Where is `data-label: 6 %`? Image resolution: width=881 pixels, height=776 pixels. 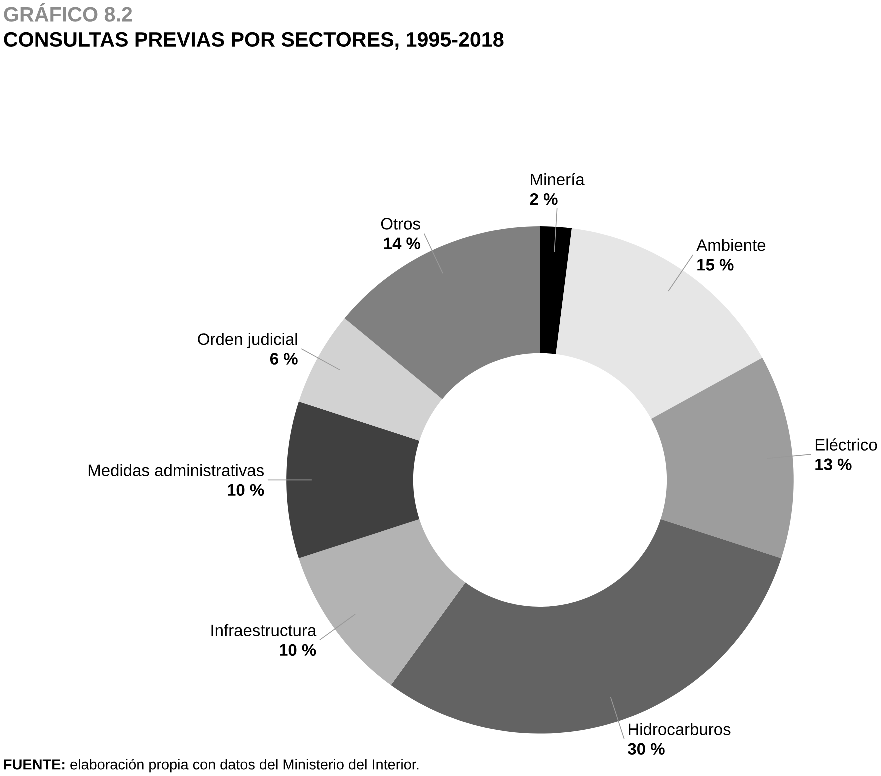 data-label: 6 % is located at coordinates (284, 359).